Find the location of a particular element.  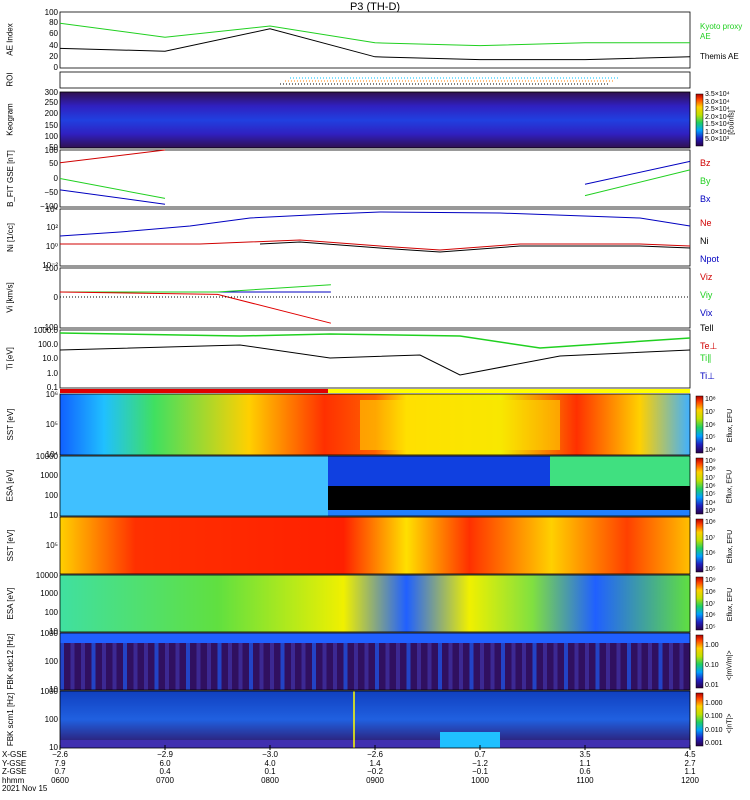

panel-bg-sst_i is located at coordinates (375, 545).